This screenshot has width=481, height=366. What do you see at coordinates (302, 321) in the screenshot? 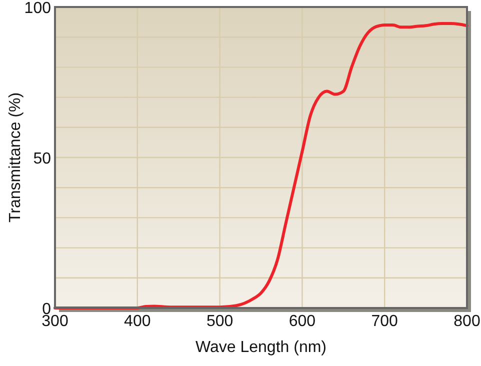
I see `x-tick-label: 600` at bounding box center [302, 321].